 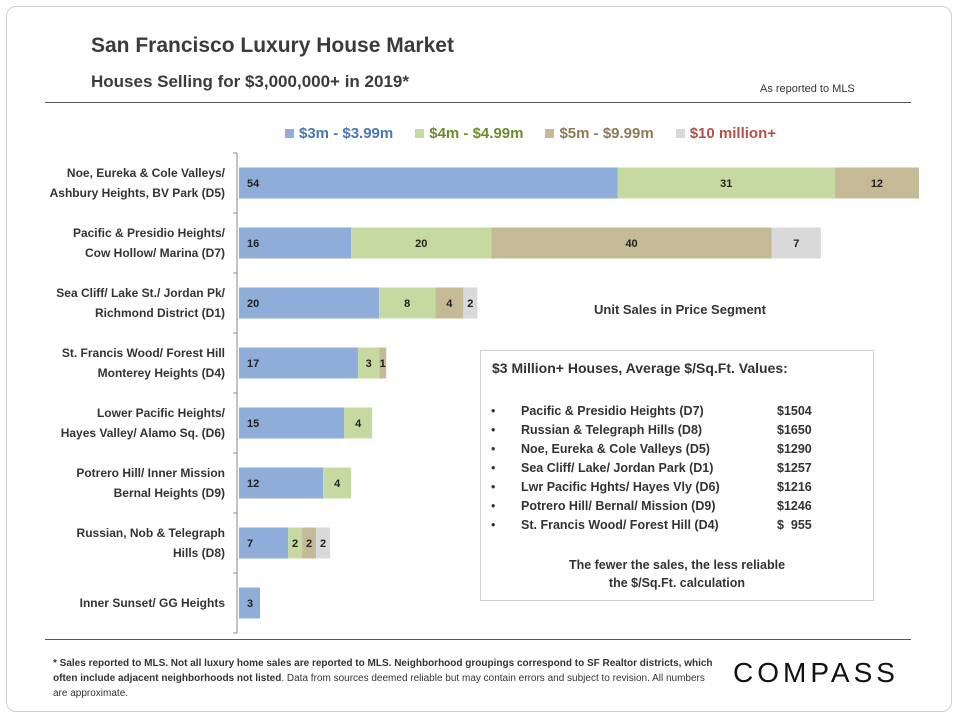 I want to click on data-label: 17, so click(x=253, y=364).